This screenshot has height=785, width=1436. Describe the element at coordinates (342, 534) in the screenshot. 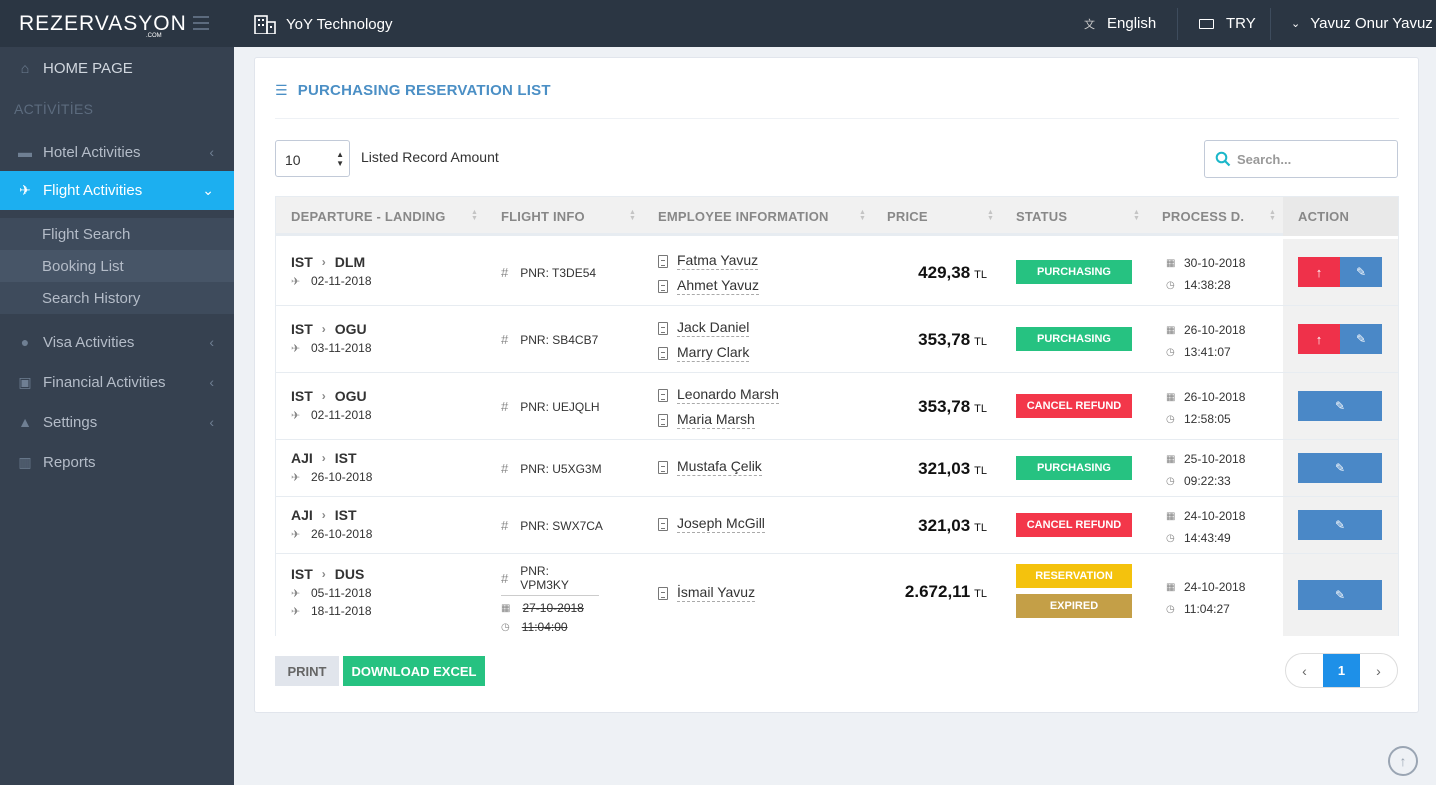

I see `departure-date: 26-10-2018` at that location.